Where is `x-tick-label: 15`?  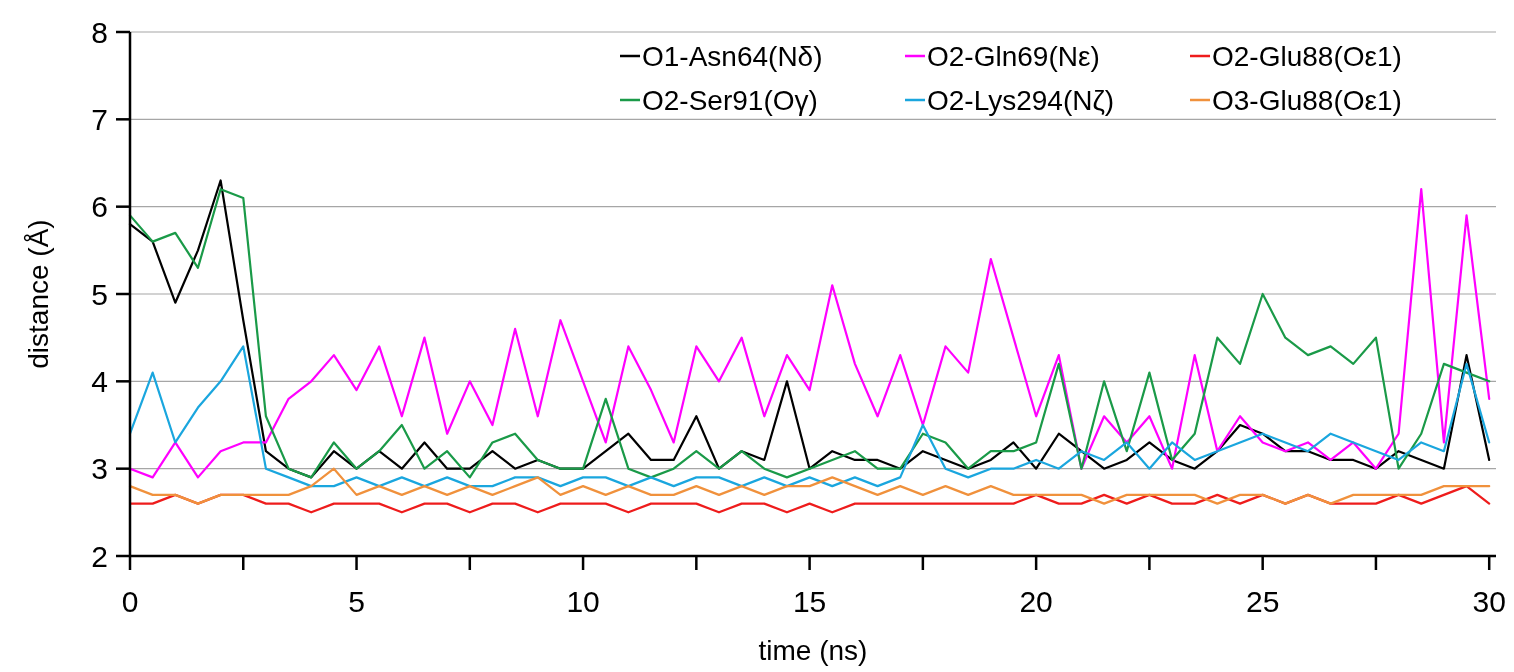
x-tick-label: 15 is located at coordinates (809, 601).